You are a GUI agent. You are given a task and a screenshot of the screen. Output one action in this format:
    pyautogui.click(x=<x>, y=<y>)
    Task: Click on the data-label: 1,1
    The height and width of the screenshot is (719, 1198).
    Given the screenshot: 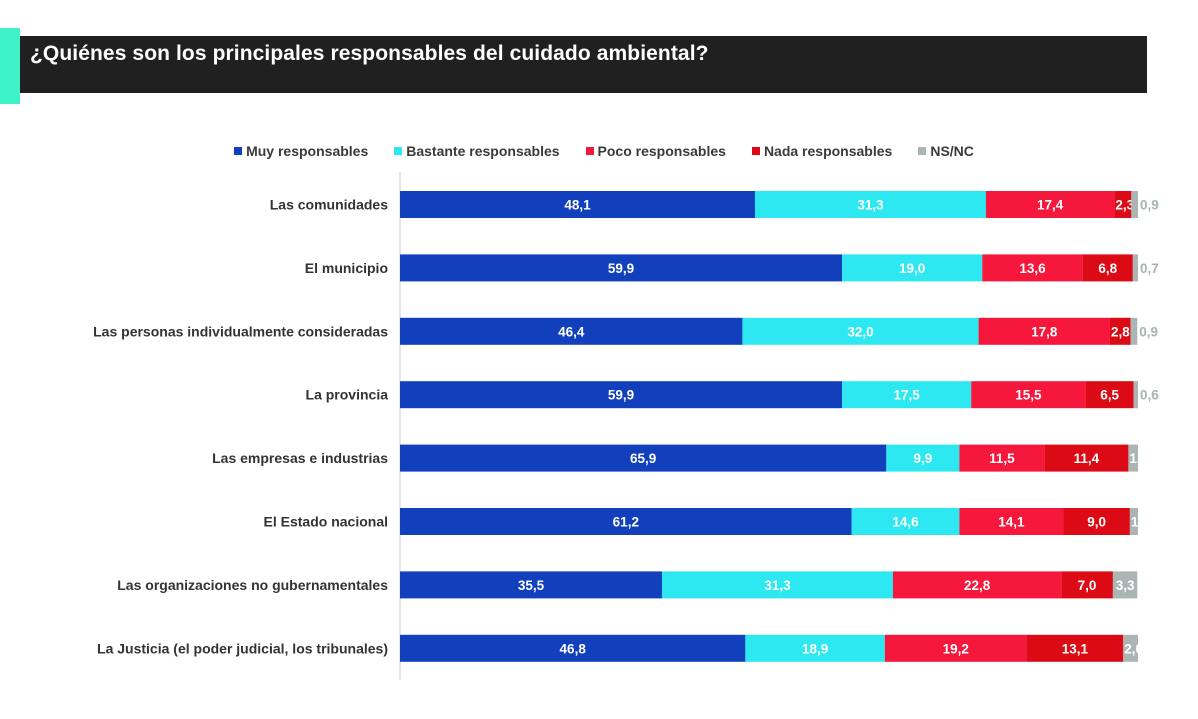 What is the action you would take?
    pyautogui.click(x=1140, y=522)
    